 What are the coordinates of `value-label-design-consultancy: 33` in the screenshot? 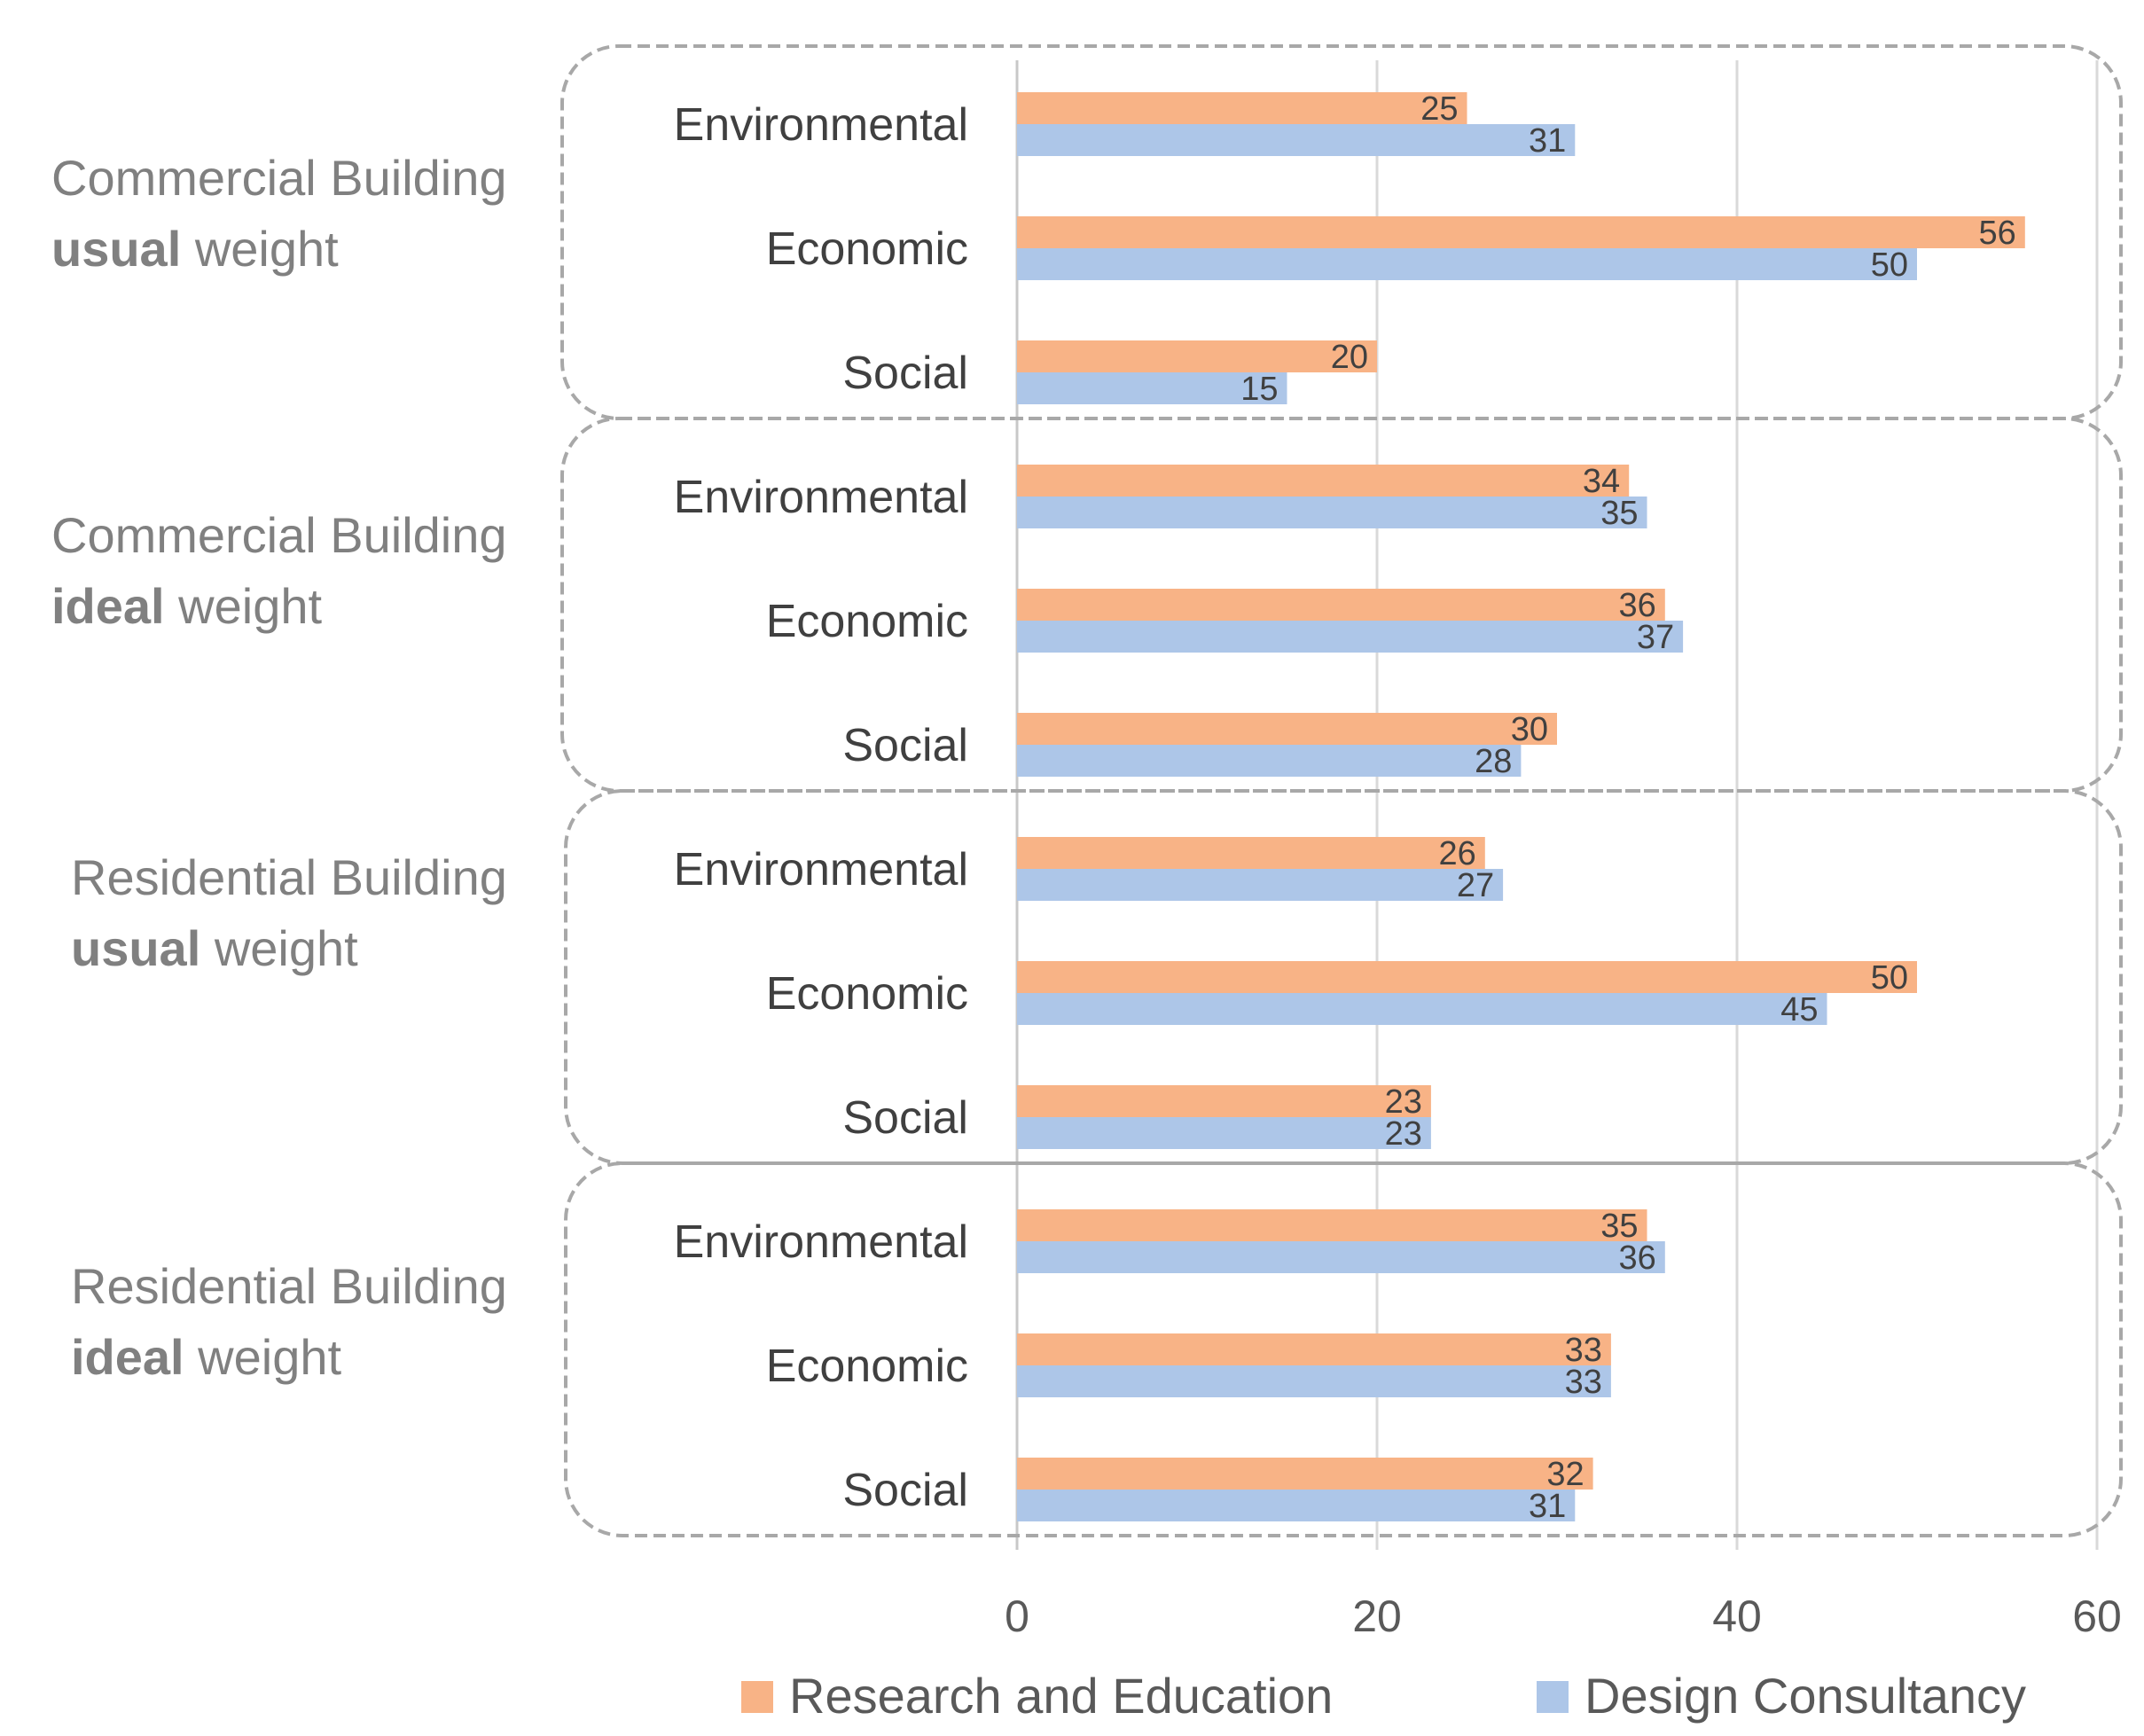 It's located at (1583, 1382).